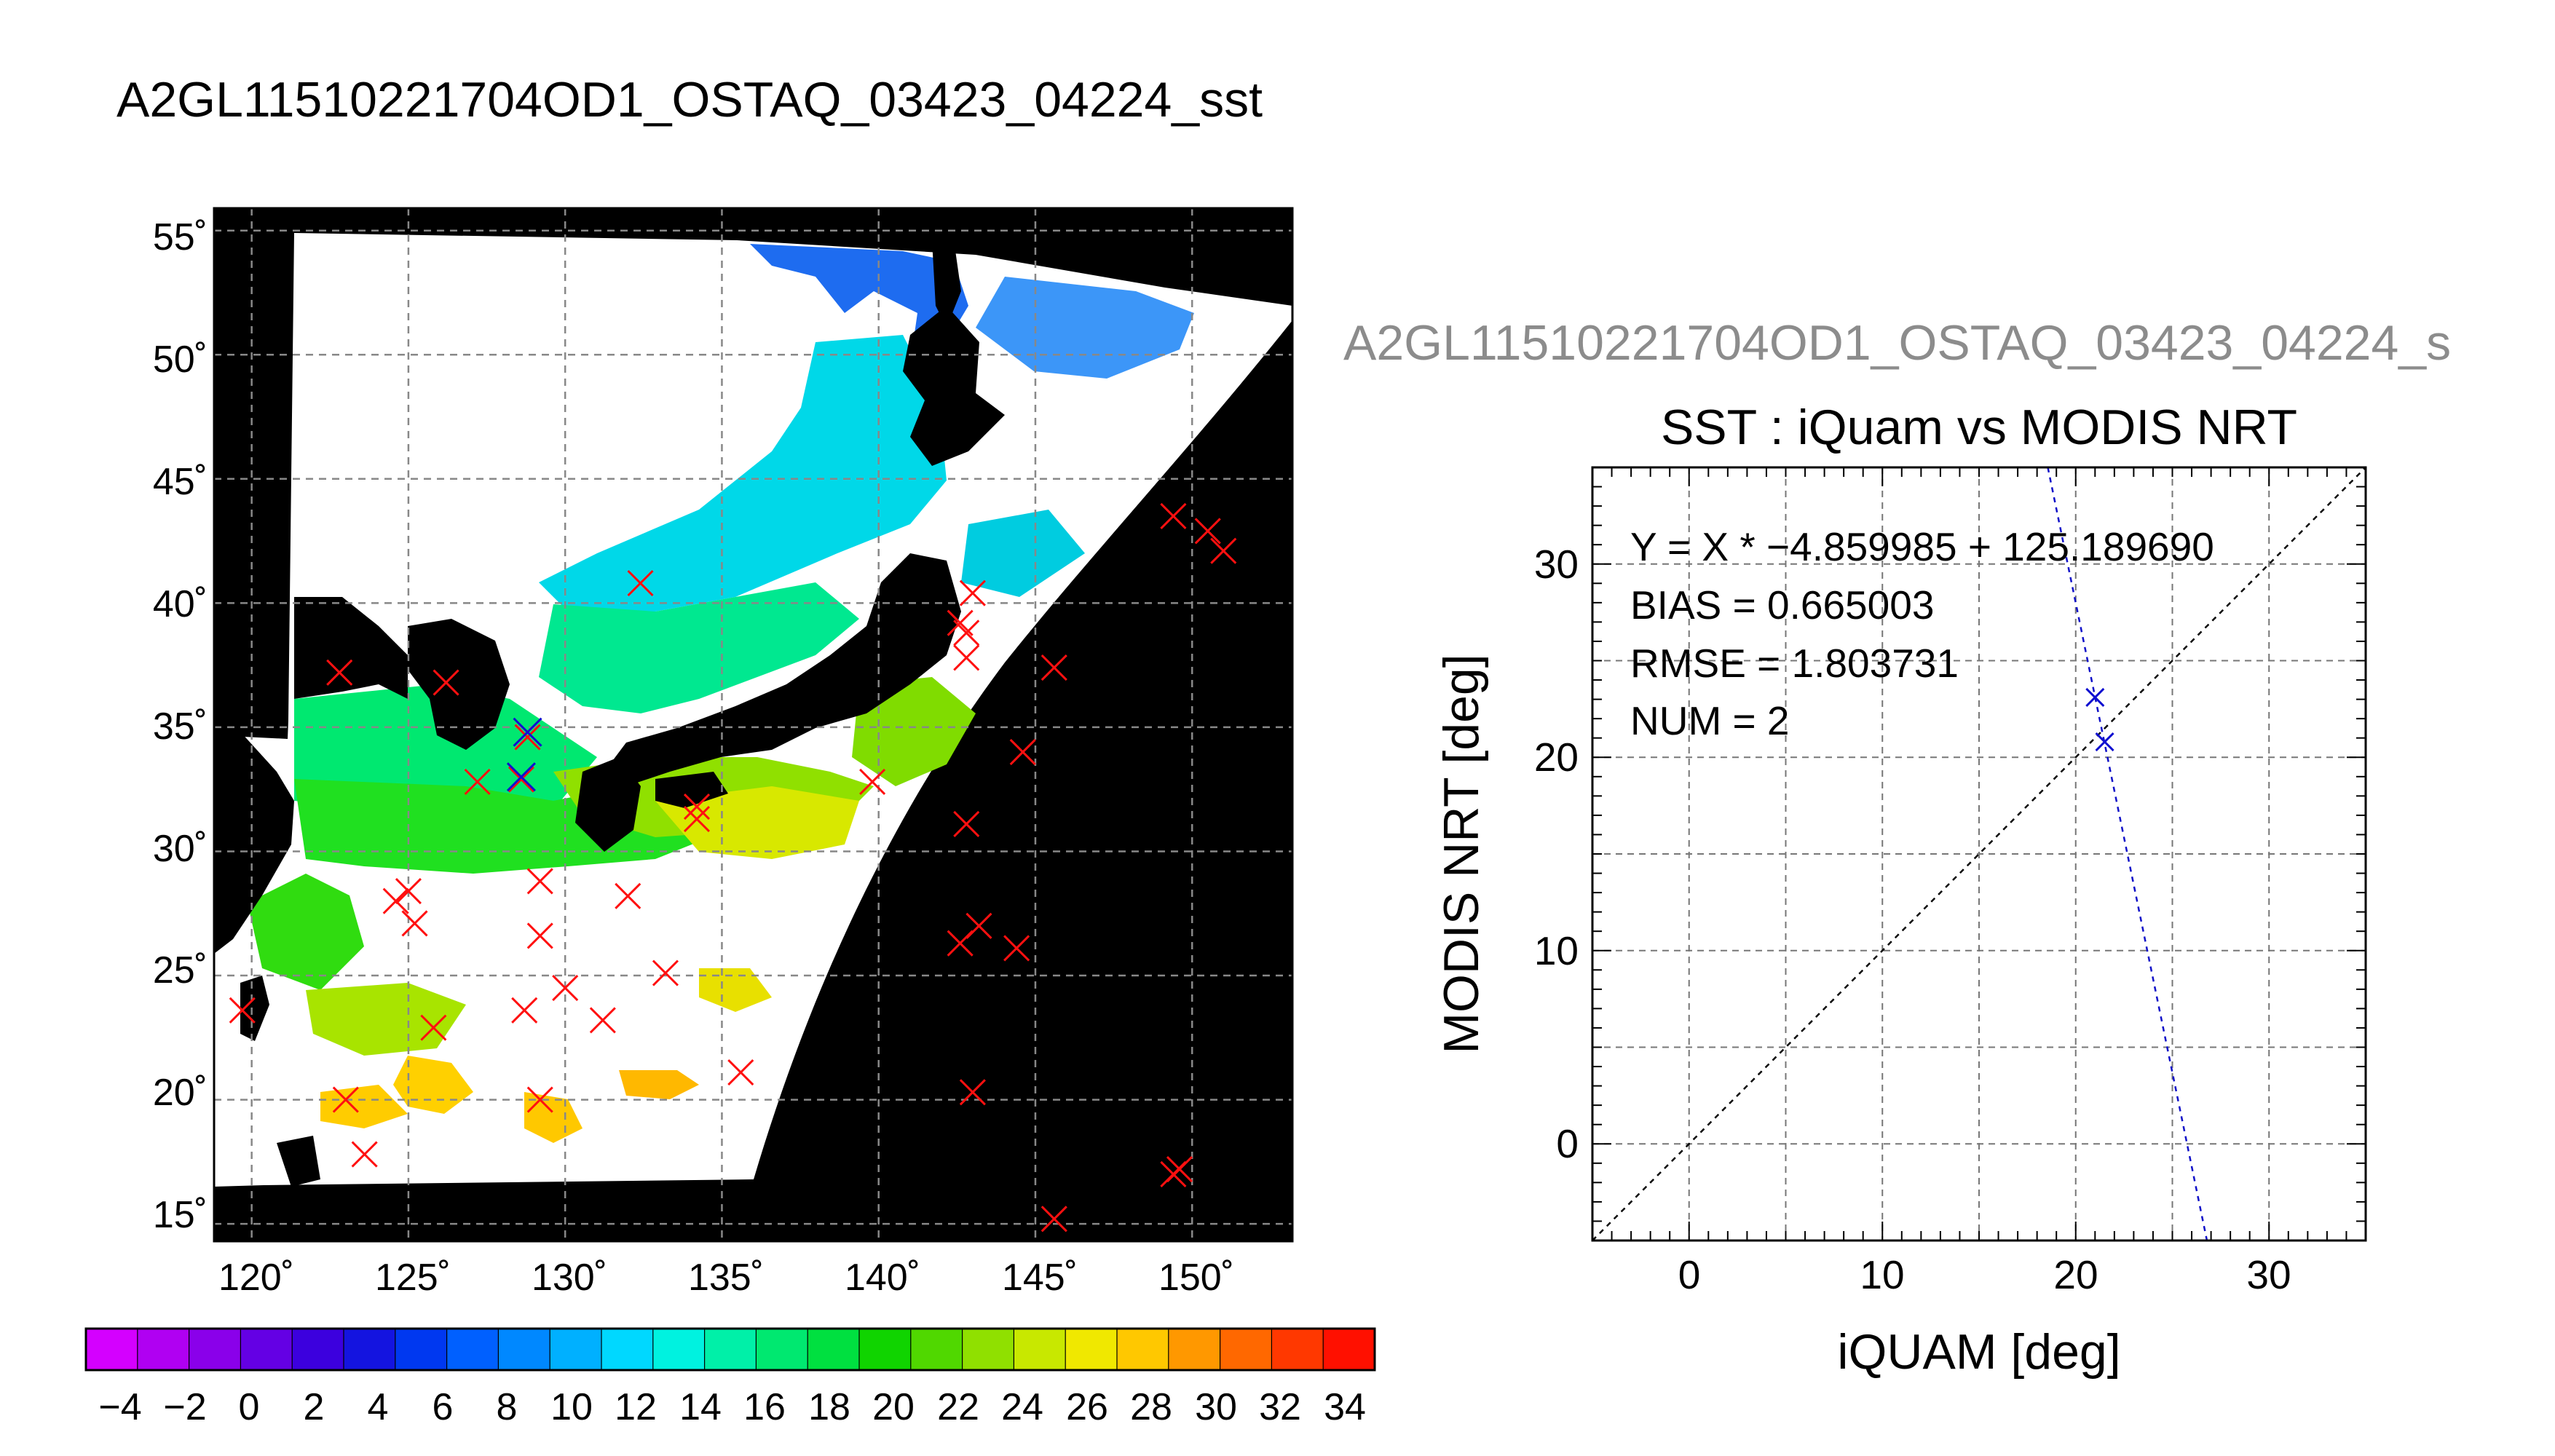 This screenshot has height=1456, width=2555. I want to click on land-taiwan, so click(254, 1008).